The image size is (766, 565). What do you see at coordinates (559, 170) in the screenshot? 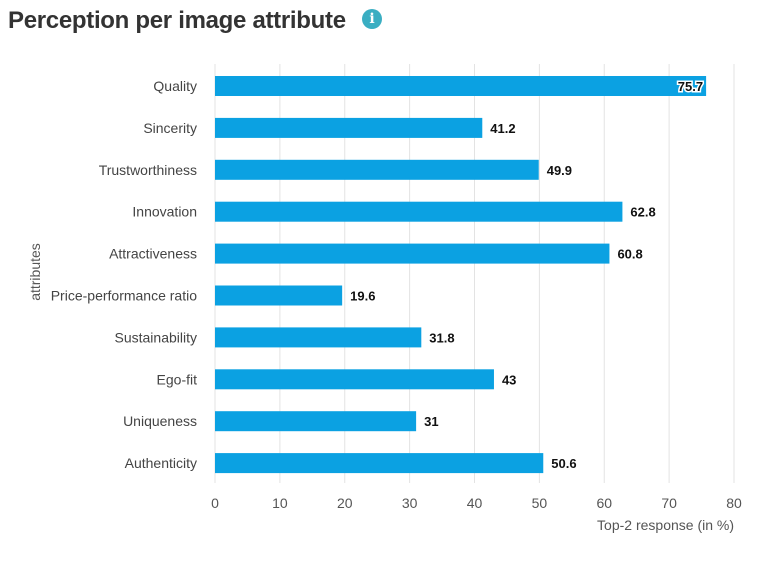
I see `data-label: 49.9` at bounding box center [559, 170].